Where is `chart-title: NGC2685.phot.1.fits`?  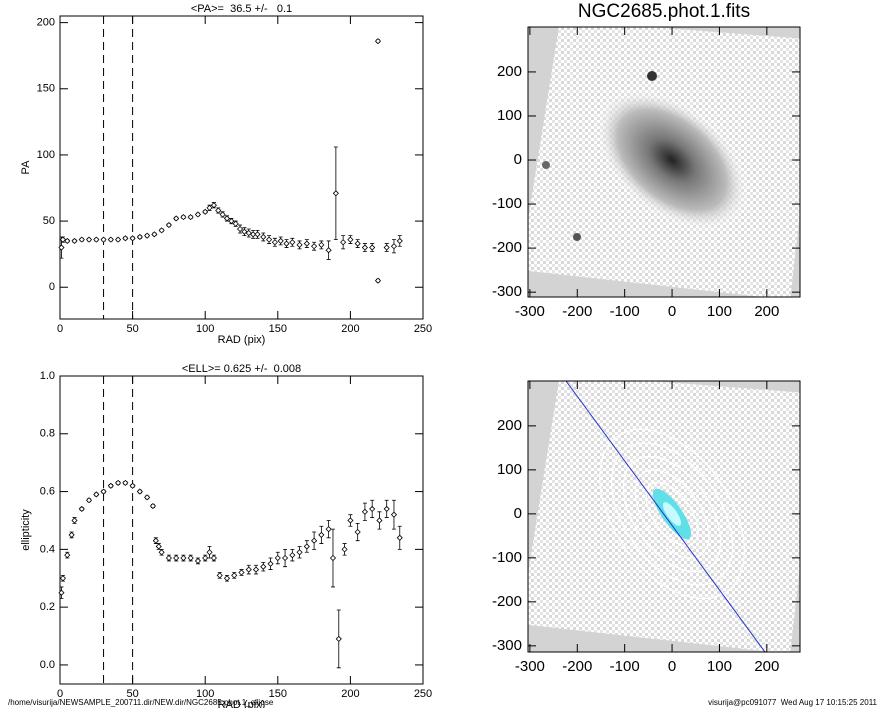
chart-title: NGC2685.phot.1.fits is located at coordinates (664, 11).